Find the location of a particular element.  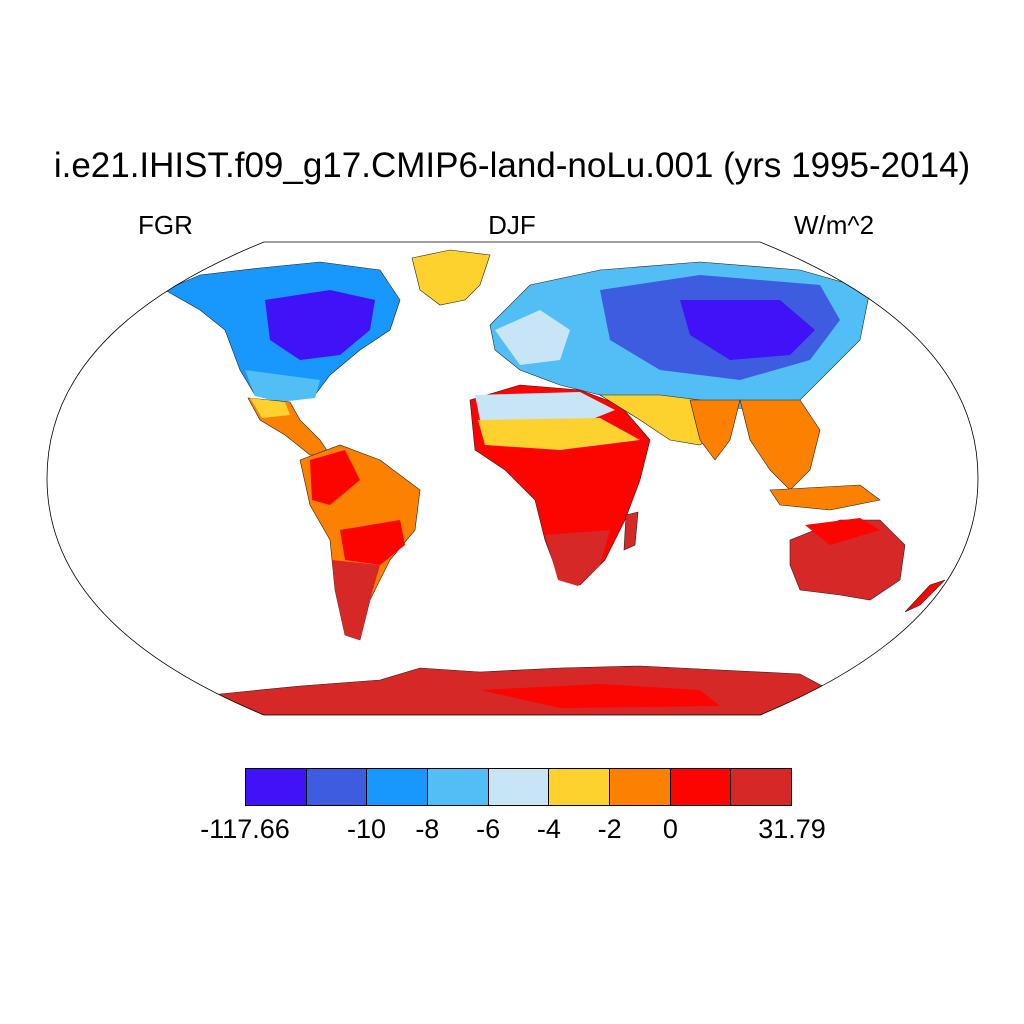

colorbar-label-7: 31.79 is located at coordinates (792, 829).